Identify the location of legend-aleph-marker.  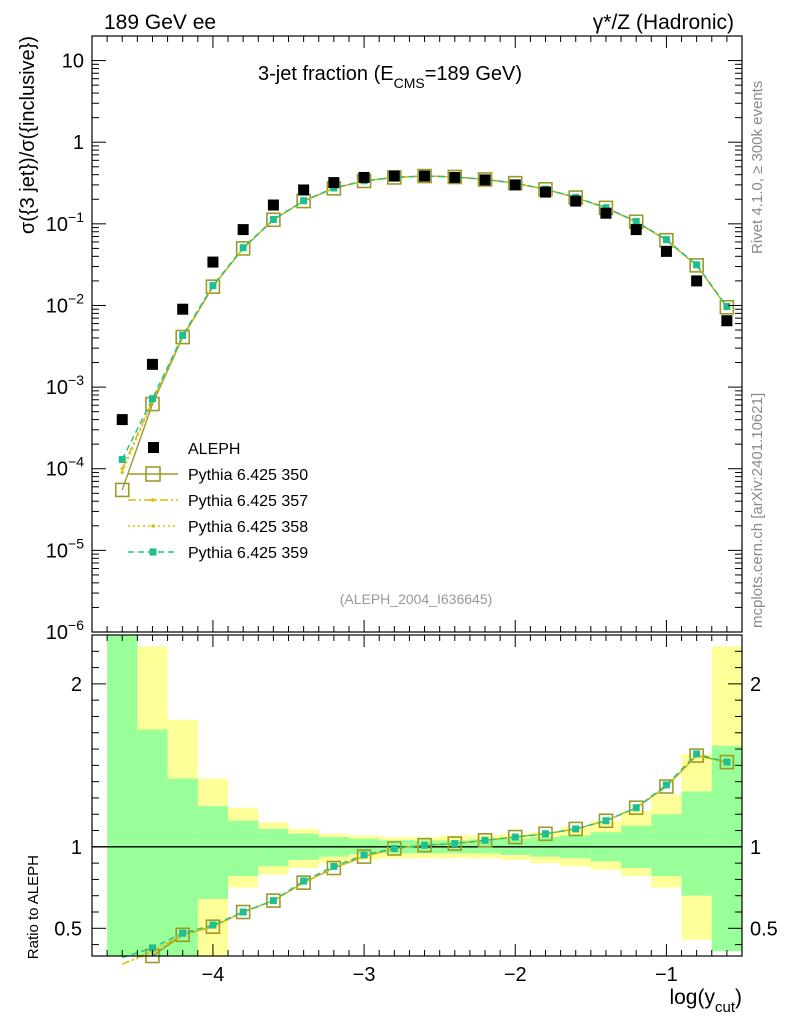
(153, 447).